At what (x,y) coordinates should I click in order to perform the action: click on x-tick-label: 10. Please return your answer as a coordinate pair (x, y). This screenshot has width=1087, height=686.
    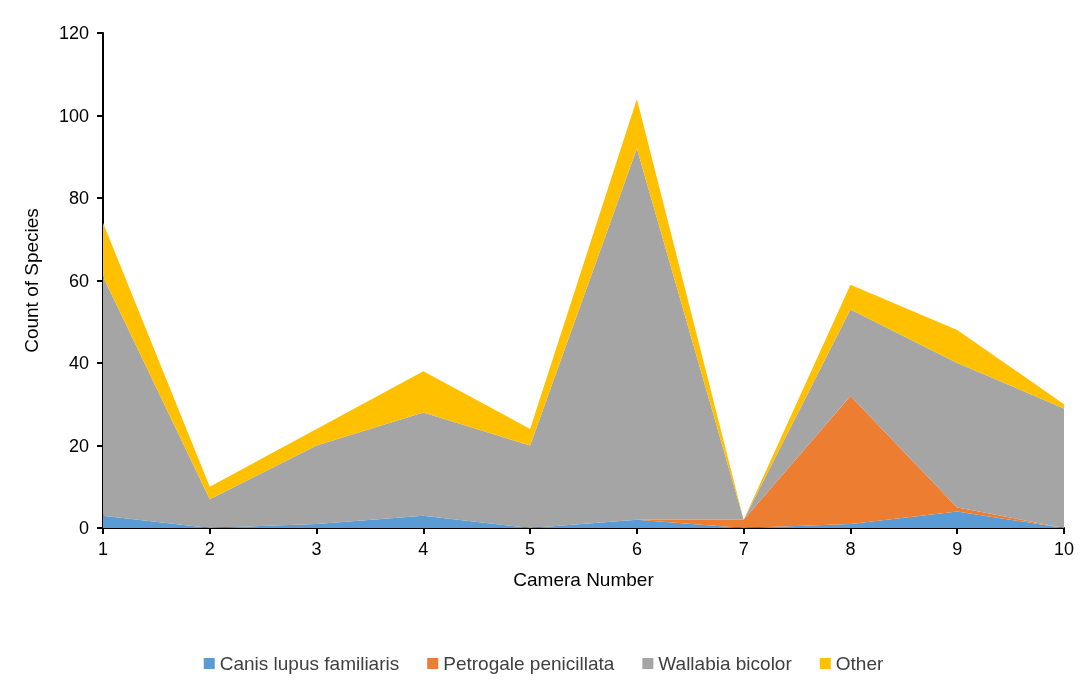
    Looking at the image, I should click on (1064, 549).